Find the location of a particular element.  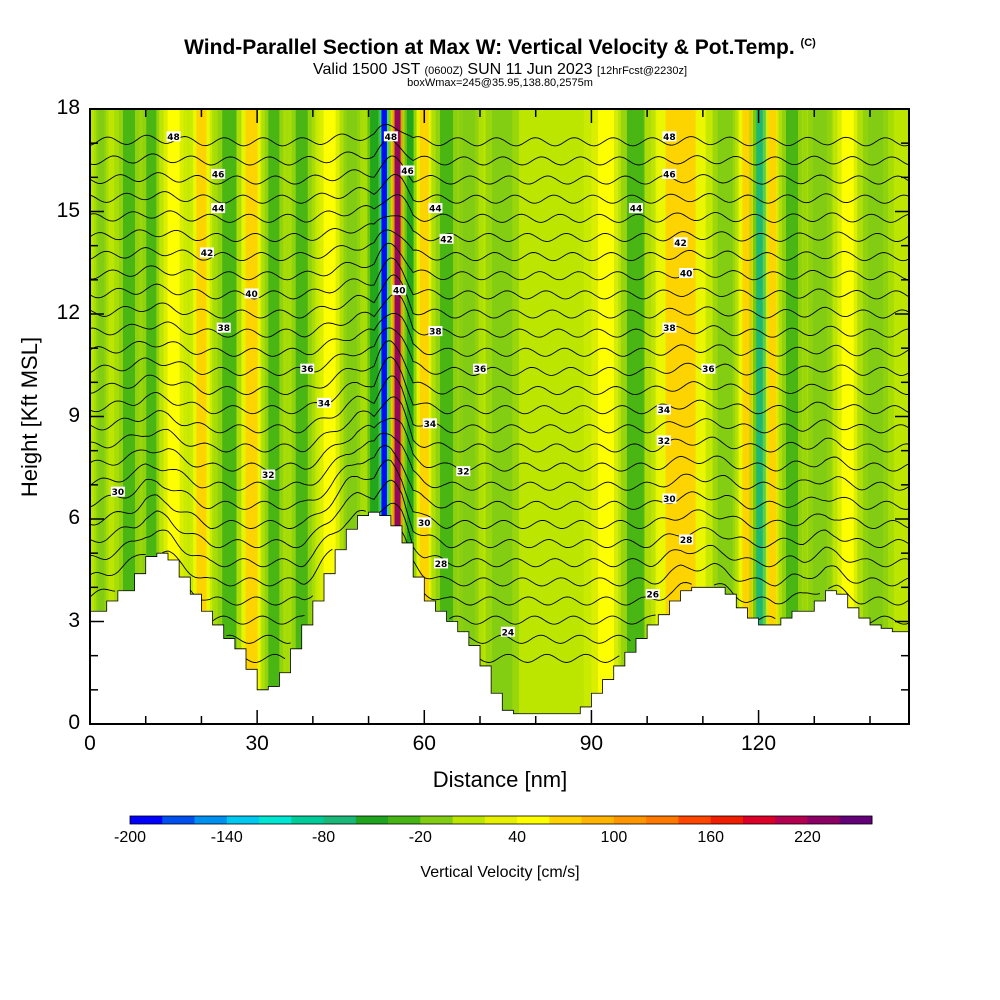

x-tick-label: 60 is located at coordinates (424, 743).